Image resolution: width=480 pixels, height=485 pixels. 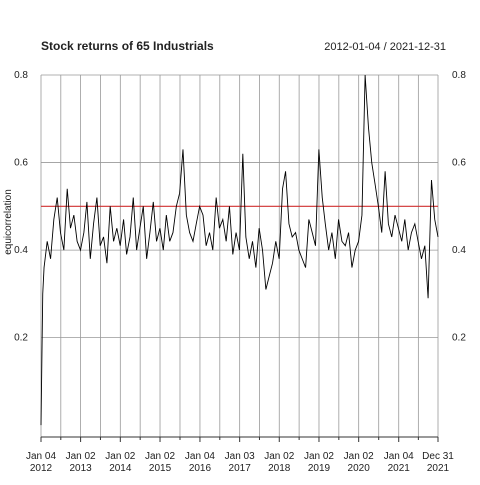 I want to click on x-tick-label-line: 2019, so click(x=319, y=468).